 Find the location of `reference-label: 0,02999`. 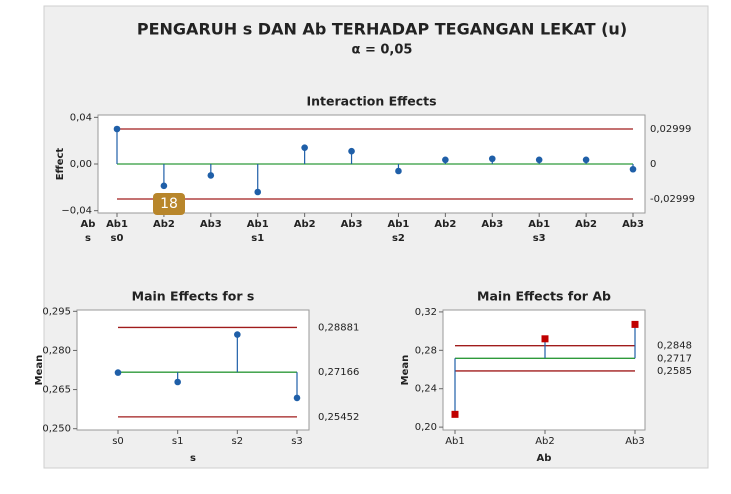

reference-label: 0,02999 is located at coordinates (670, 129).